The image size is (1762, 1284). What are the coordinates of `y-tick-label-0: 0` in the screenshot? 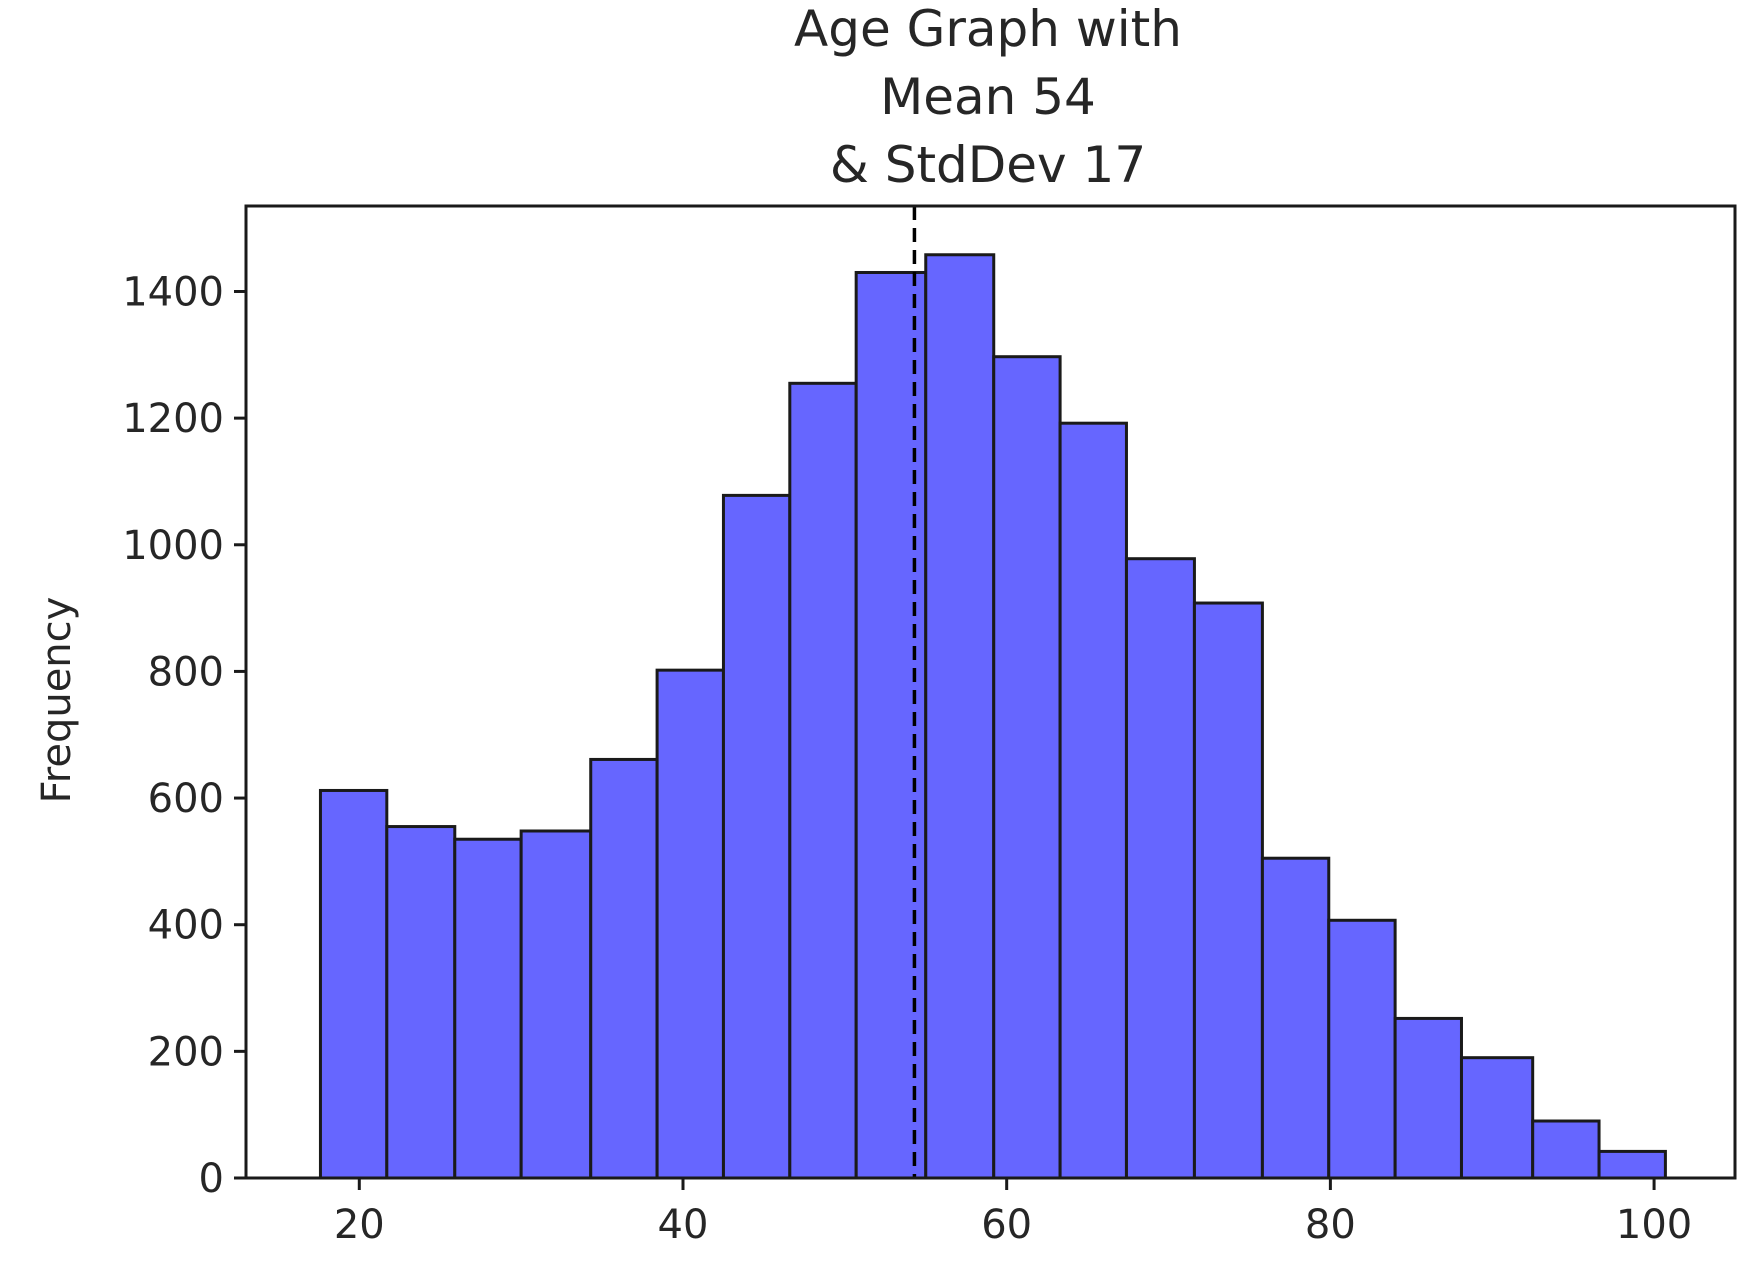 It's located at (211, 1179).